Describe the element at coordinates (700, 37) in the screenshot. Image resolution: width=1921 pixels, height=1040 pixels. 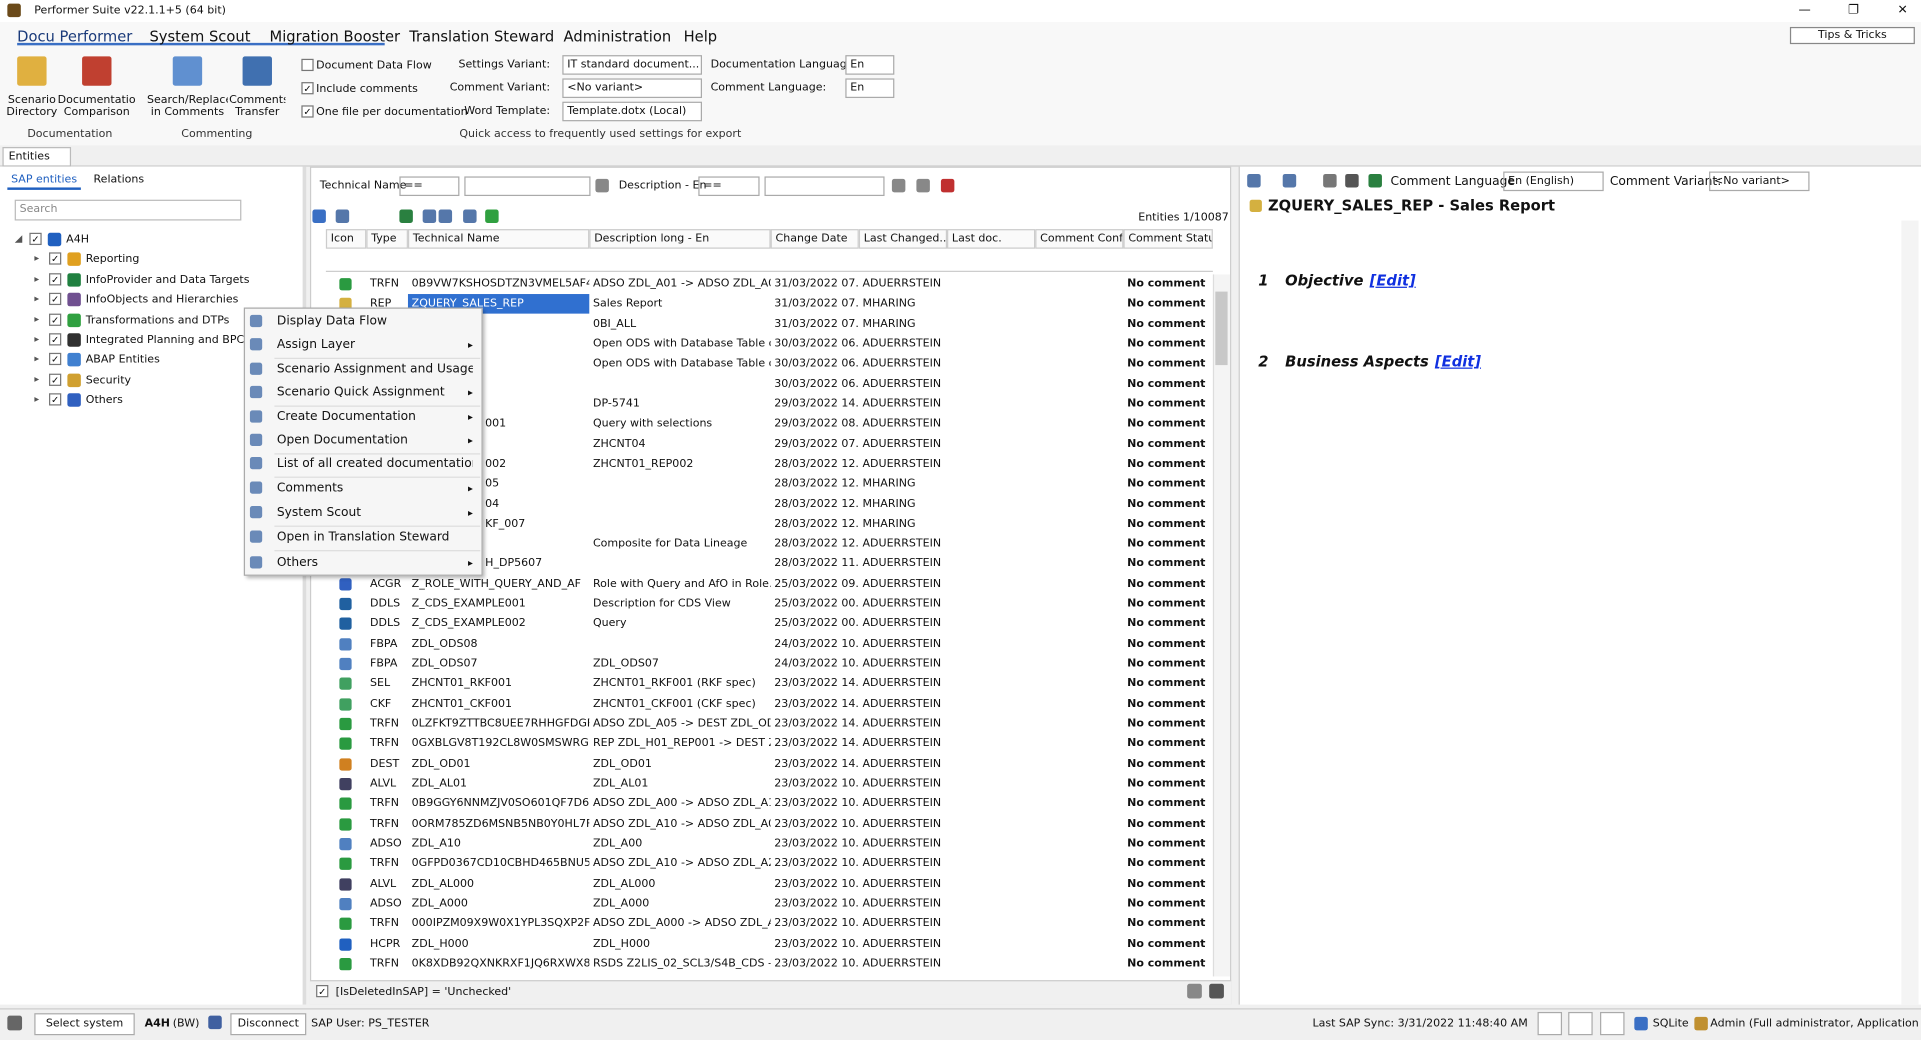
I see `menu-tab: Help` at that location.